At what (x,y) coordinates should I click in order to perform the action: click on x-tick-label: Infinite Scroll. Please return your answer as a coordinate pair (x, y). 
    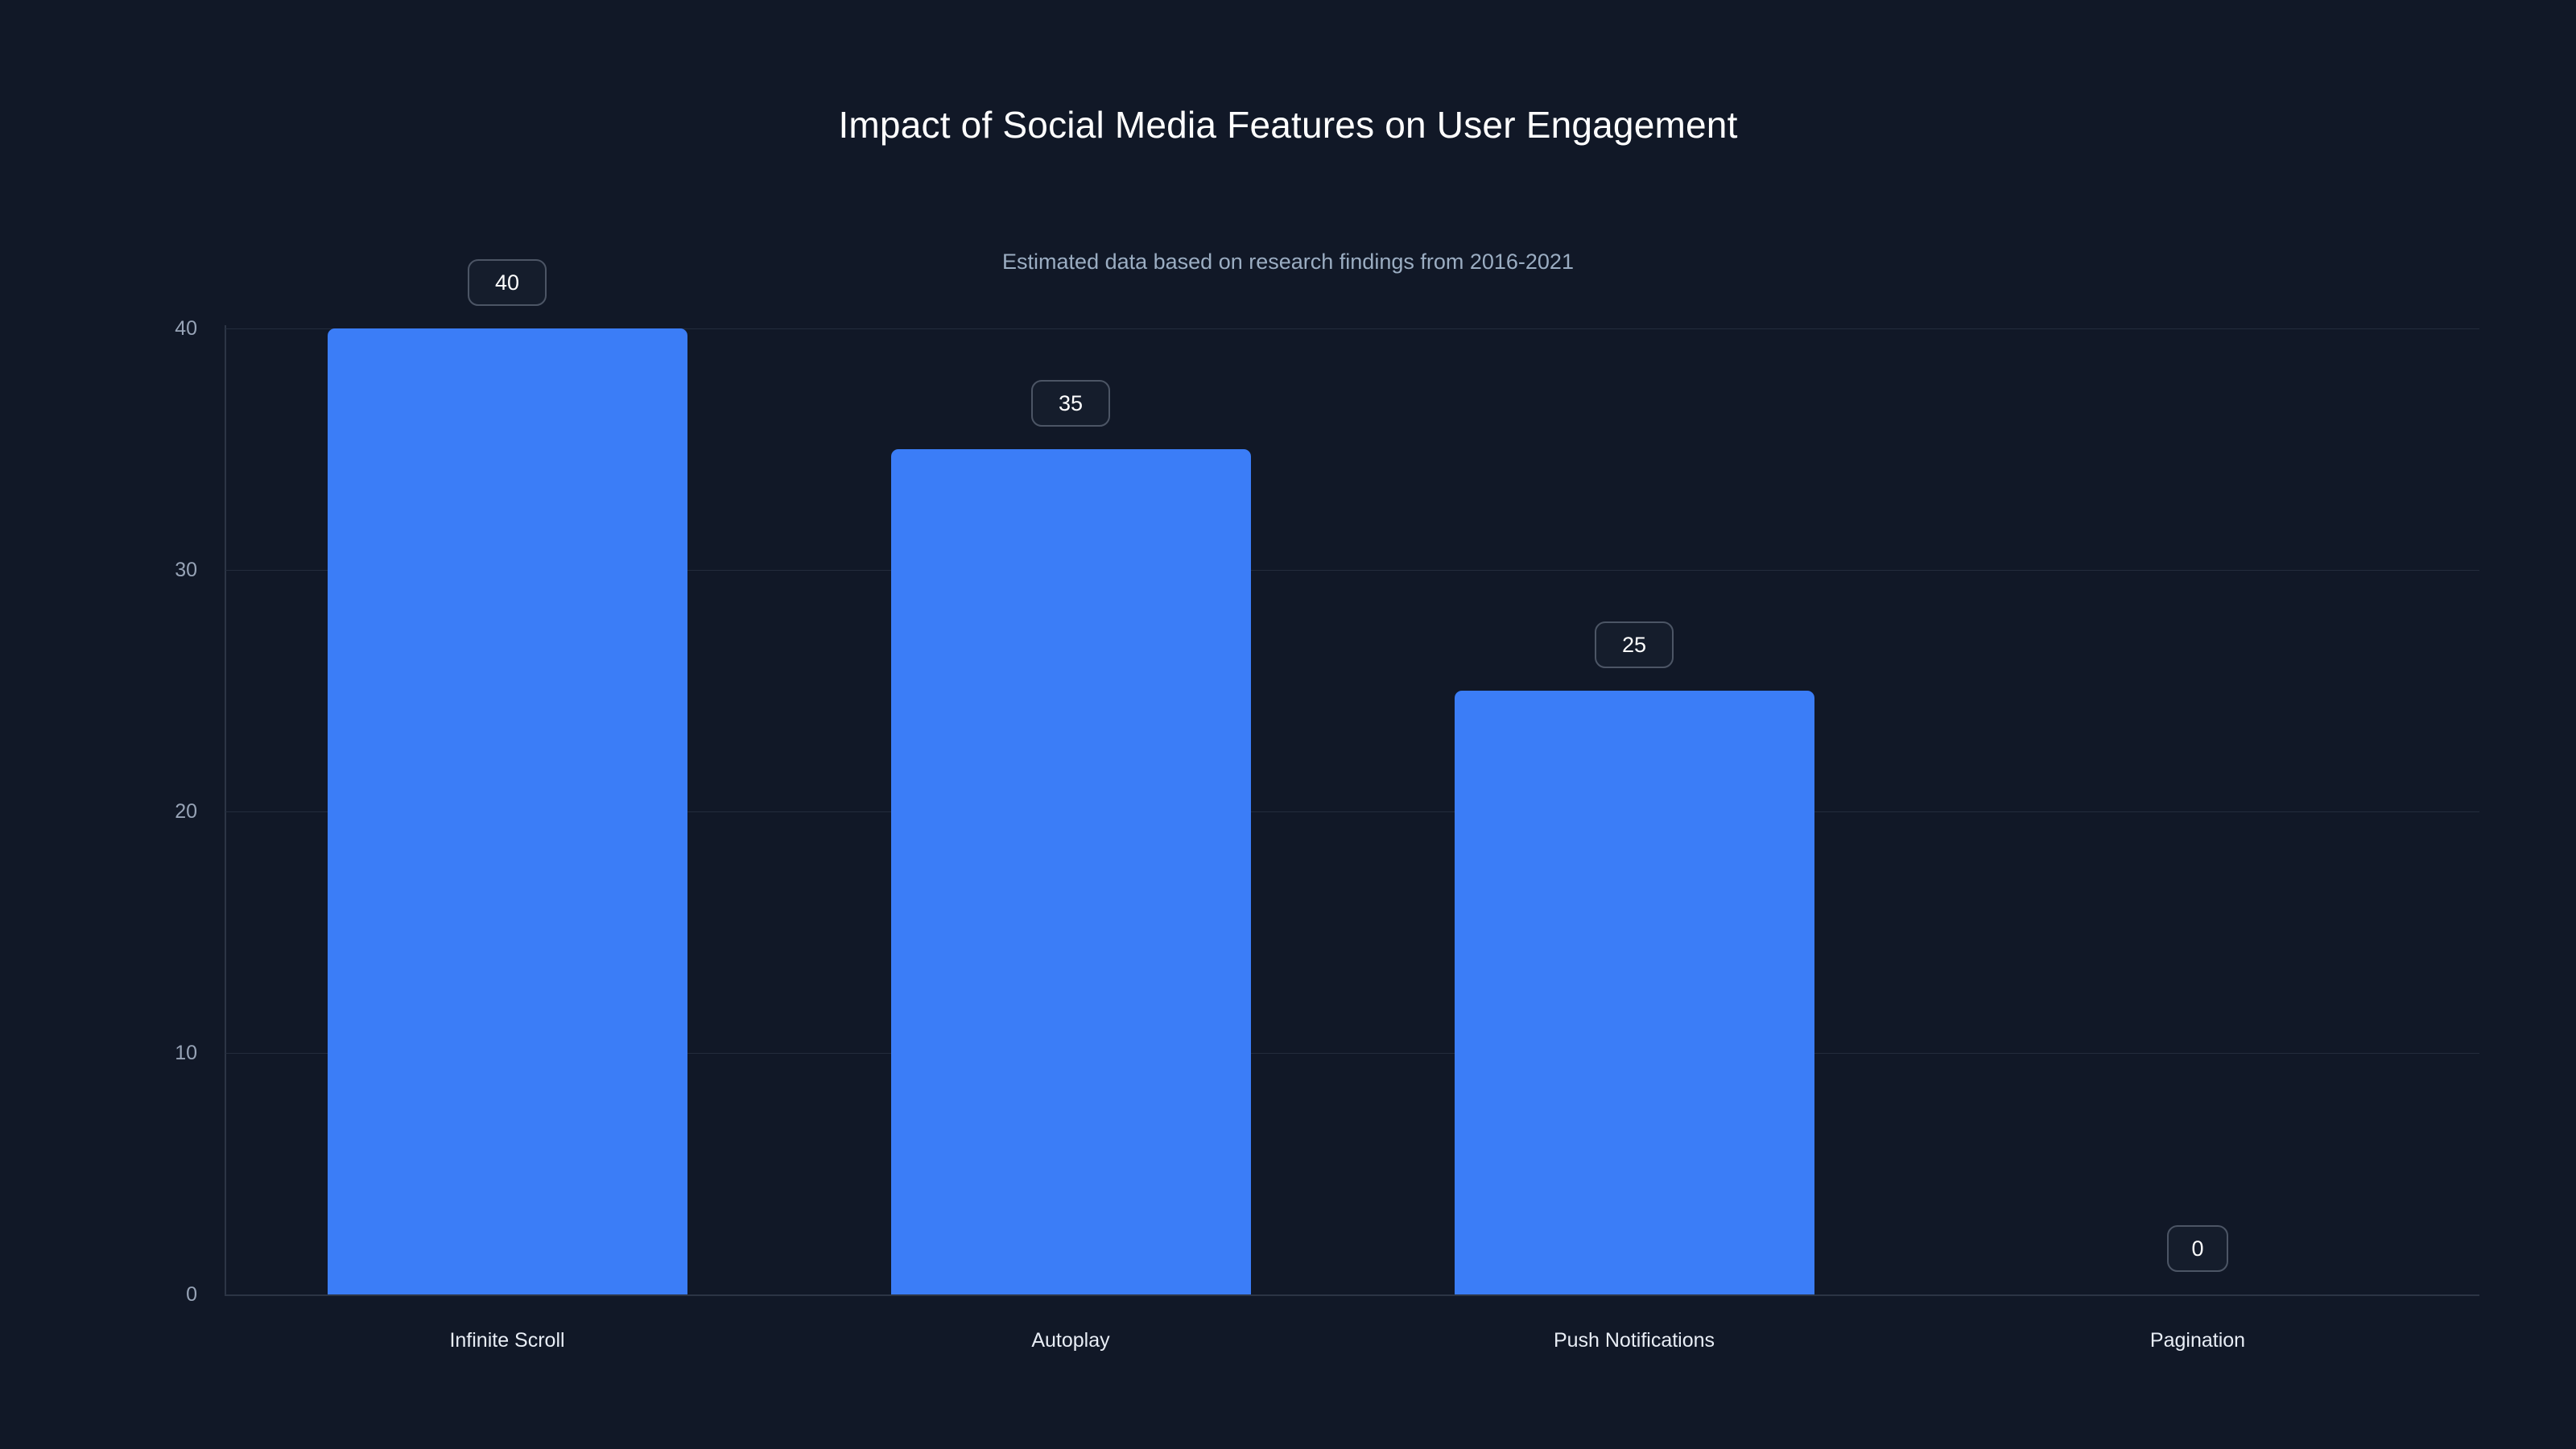
    Looking at the image, I should click on (507, 1340).